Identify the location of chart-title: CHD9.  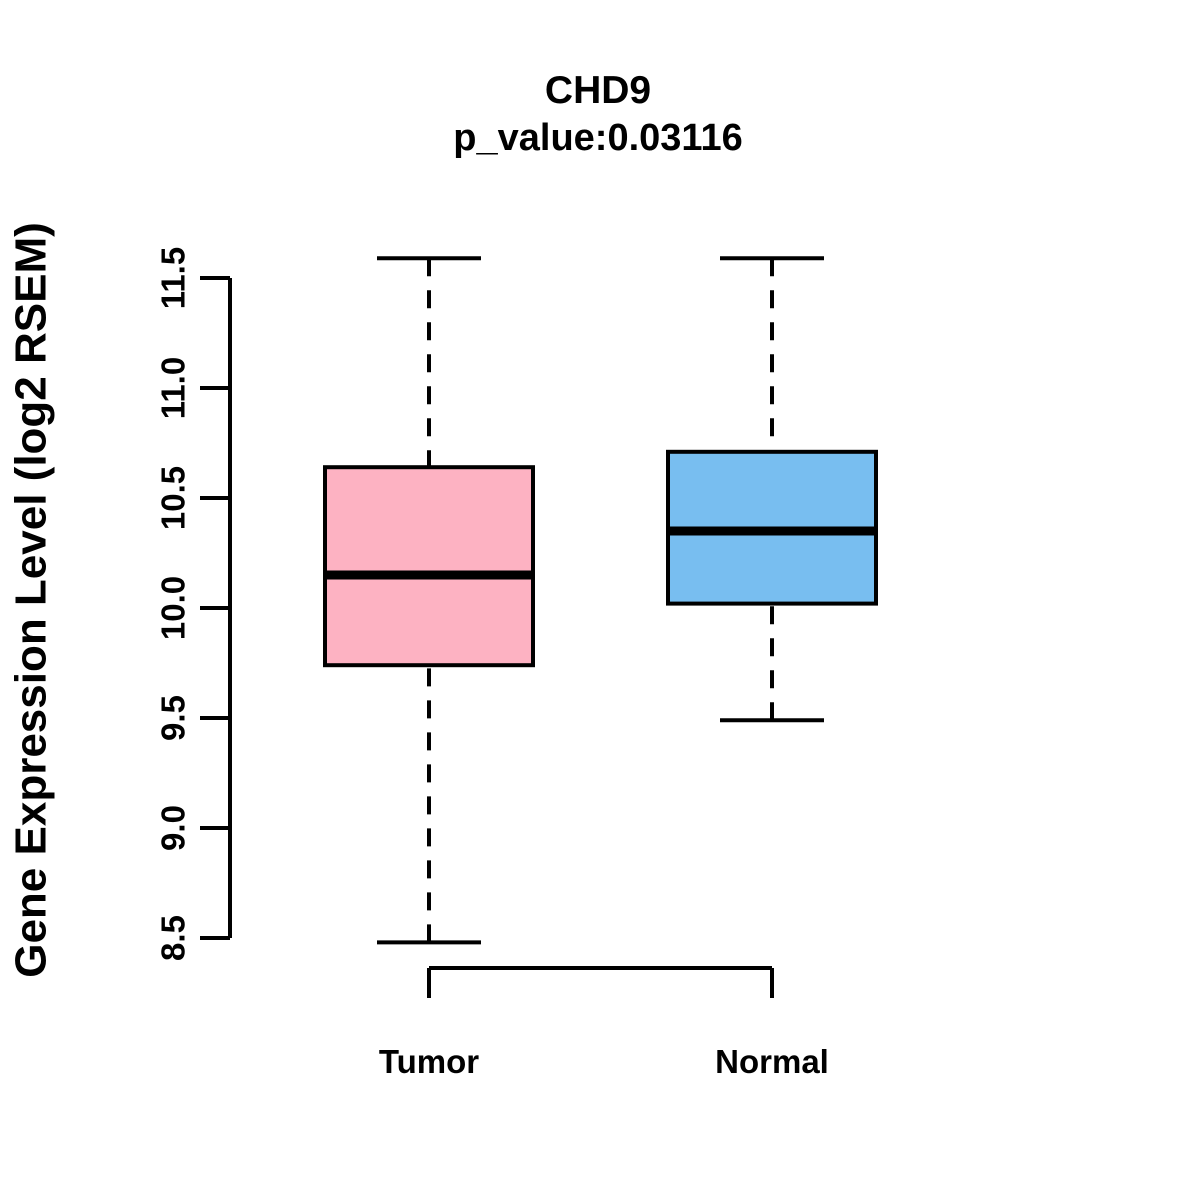
(598, 90).